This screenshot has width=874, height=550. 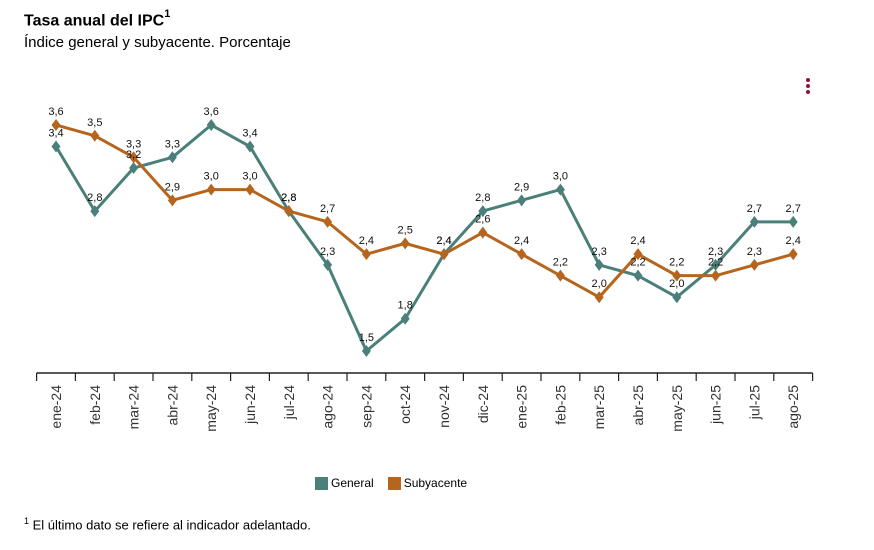 I want to click on x-tick-label: jul-25, so click(x=754, y=402).